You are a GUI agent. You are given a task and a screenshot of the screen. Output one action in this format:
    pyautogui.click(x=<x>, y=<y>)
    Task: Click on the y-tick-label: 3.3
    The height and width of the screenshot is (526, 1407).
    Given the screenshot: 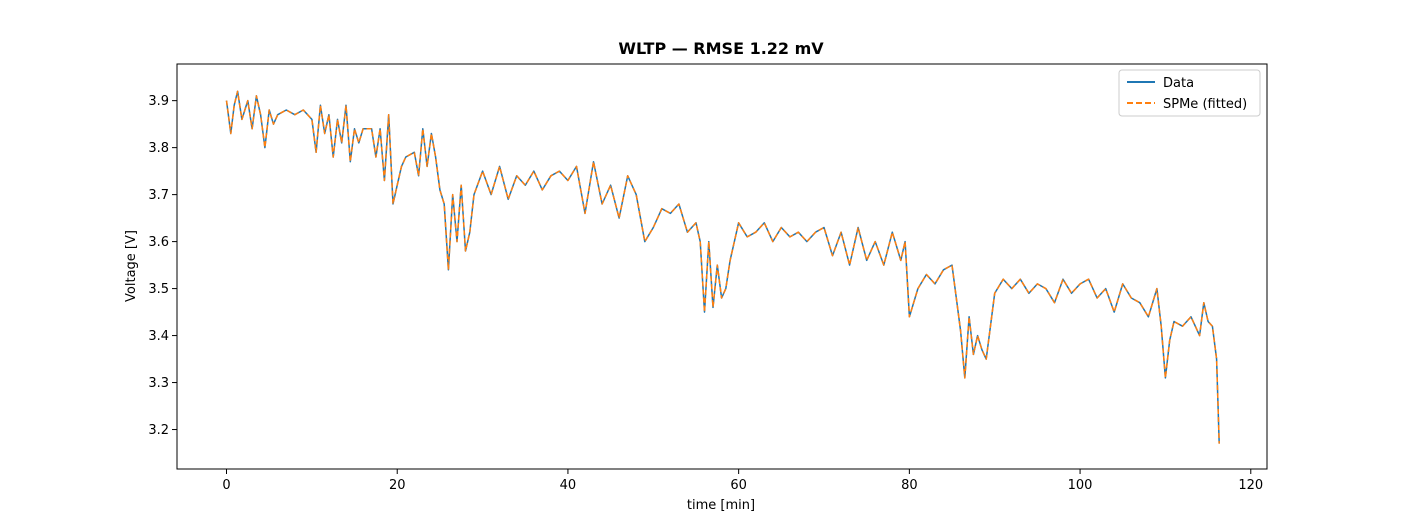 What is the action you would take?
    pyautogui.click(x=158, y=383)
    